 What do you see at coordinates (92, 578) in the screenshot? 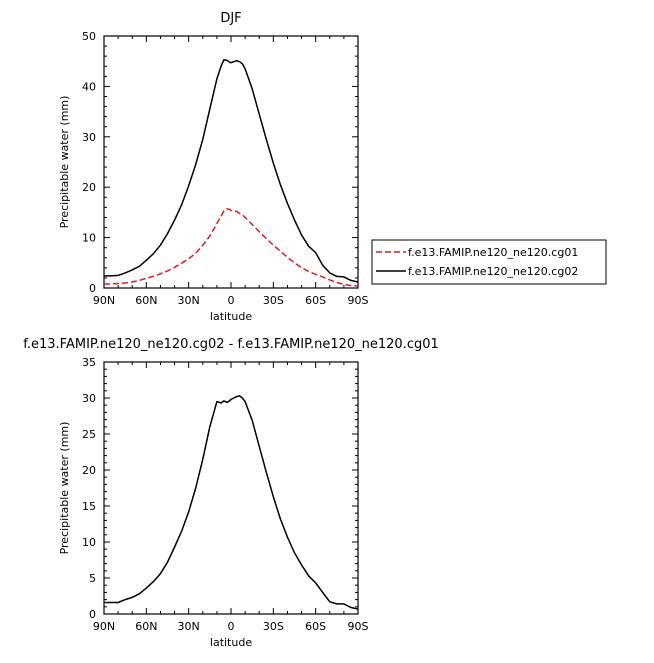
I see `y-tick-label: 5` at bounding box center [92, 578].